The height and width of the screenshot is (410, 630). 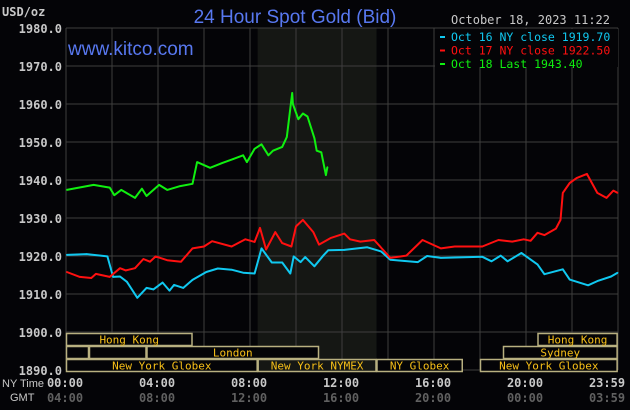 I want to click on x-tick-gmt: 20:00, so click(x=433, y=398).